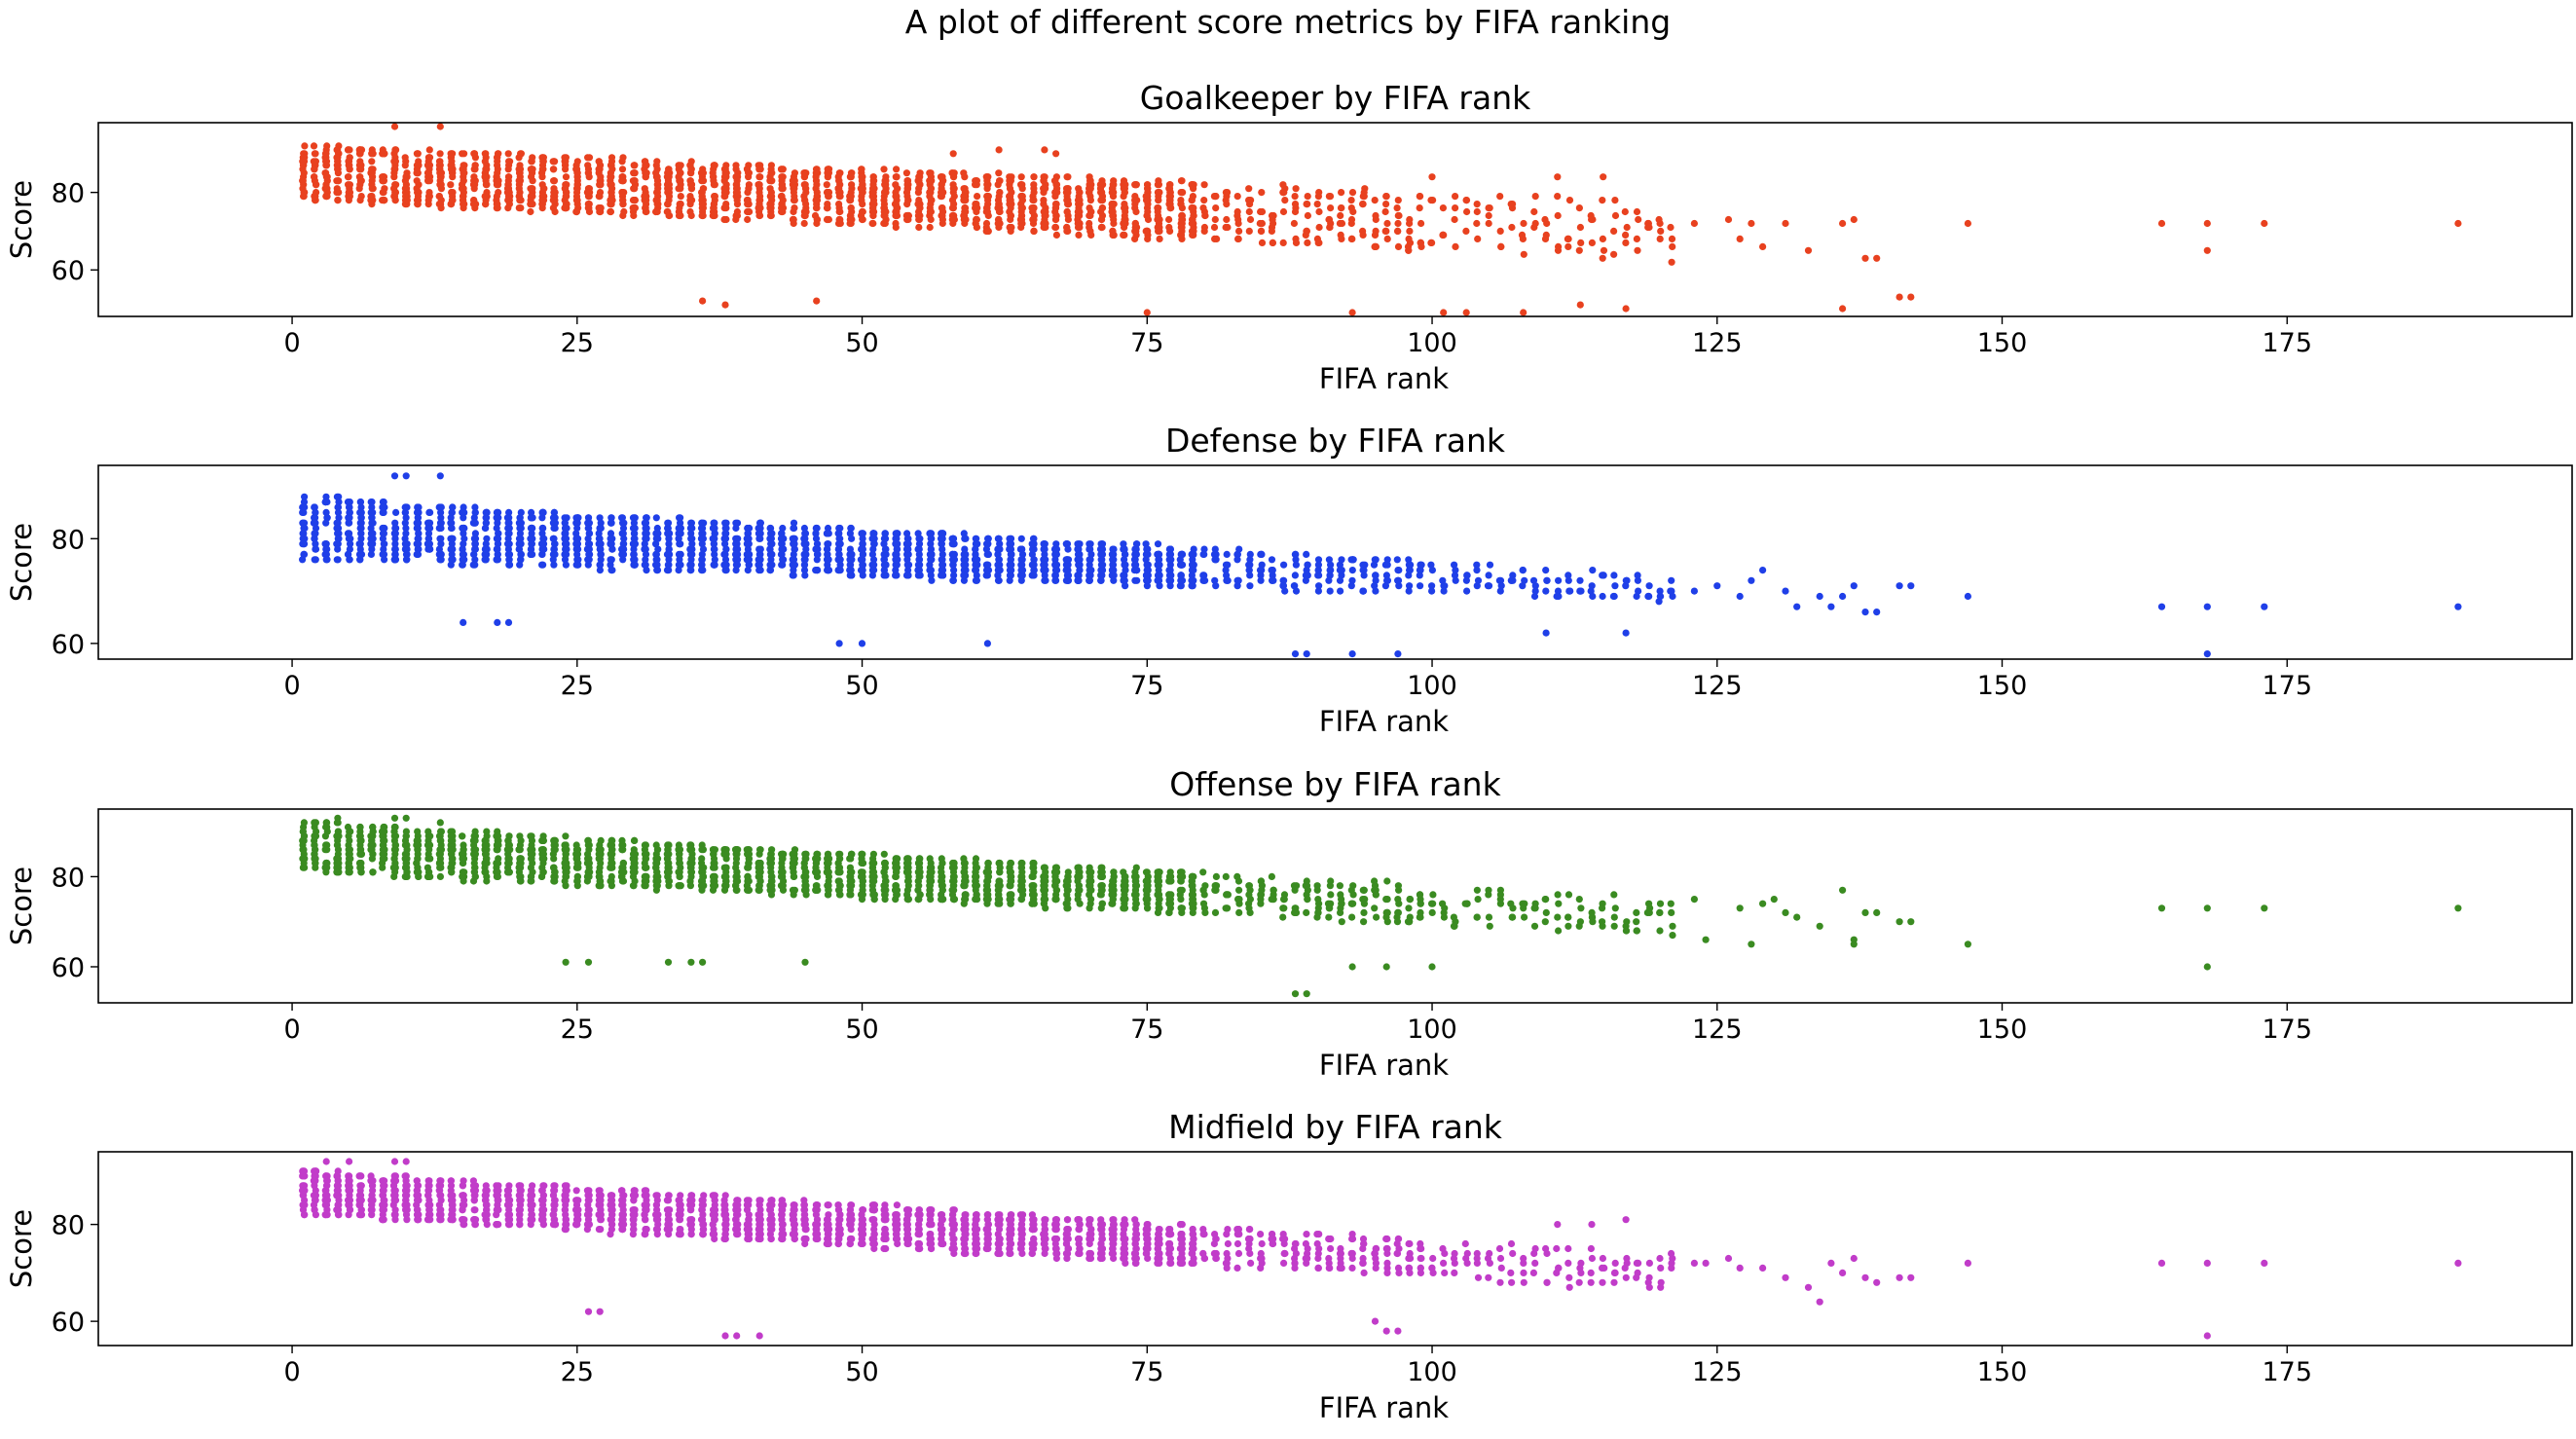 This screenshot has height=1439, width=2576. I want to click on y-tick-label: 60, so click(68, 271).